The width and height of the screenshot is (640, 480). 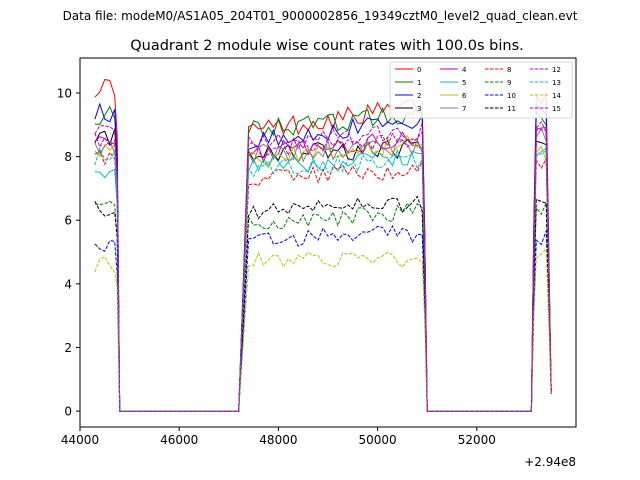 I want to click on x-tick-label: 50000, so click(x=378, y=440).